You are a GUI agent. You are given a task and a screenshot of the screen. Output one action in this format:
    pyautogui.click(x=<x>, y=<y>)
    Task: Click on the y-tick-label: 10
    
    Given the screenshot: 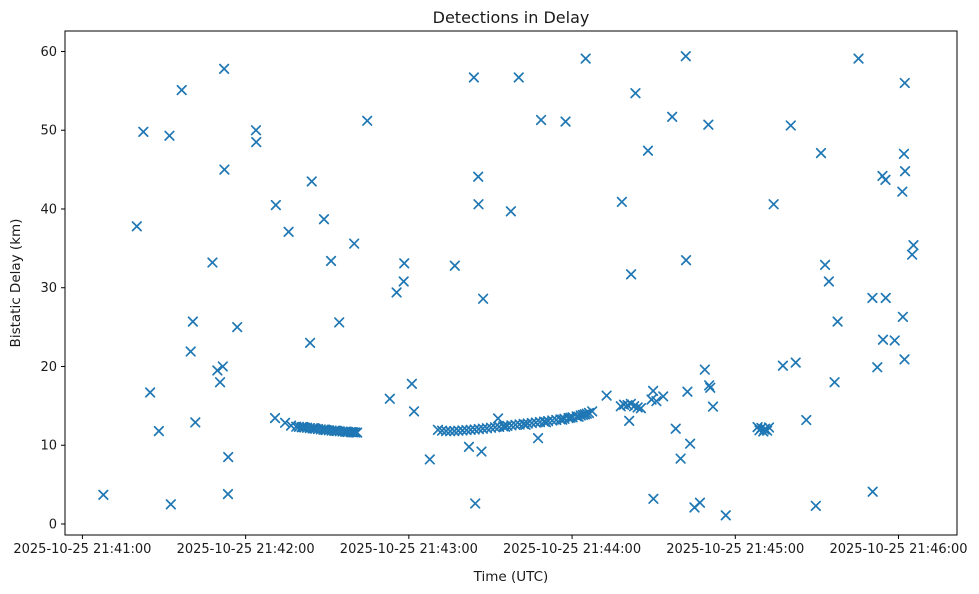 What is the action you would take?
    pyautogui.click(x=48, y=446)
    